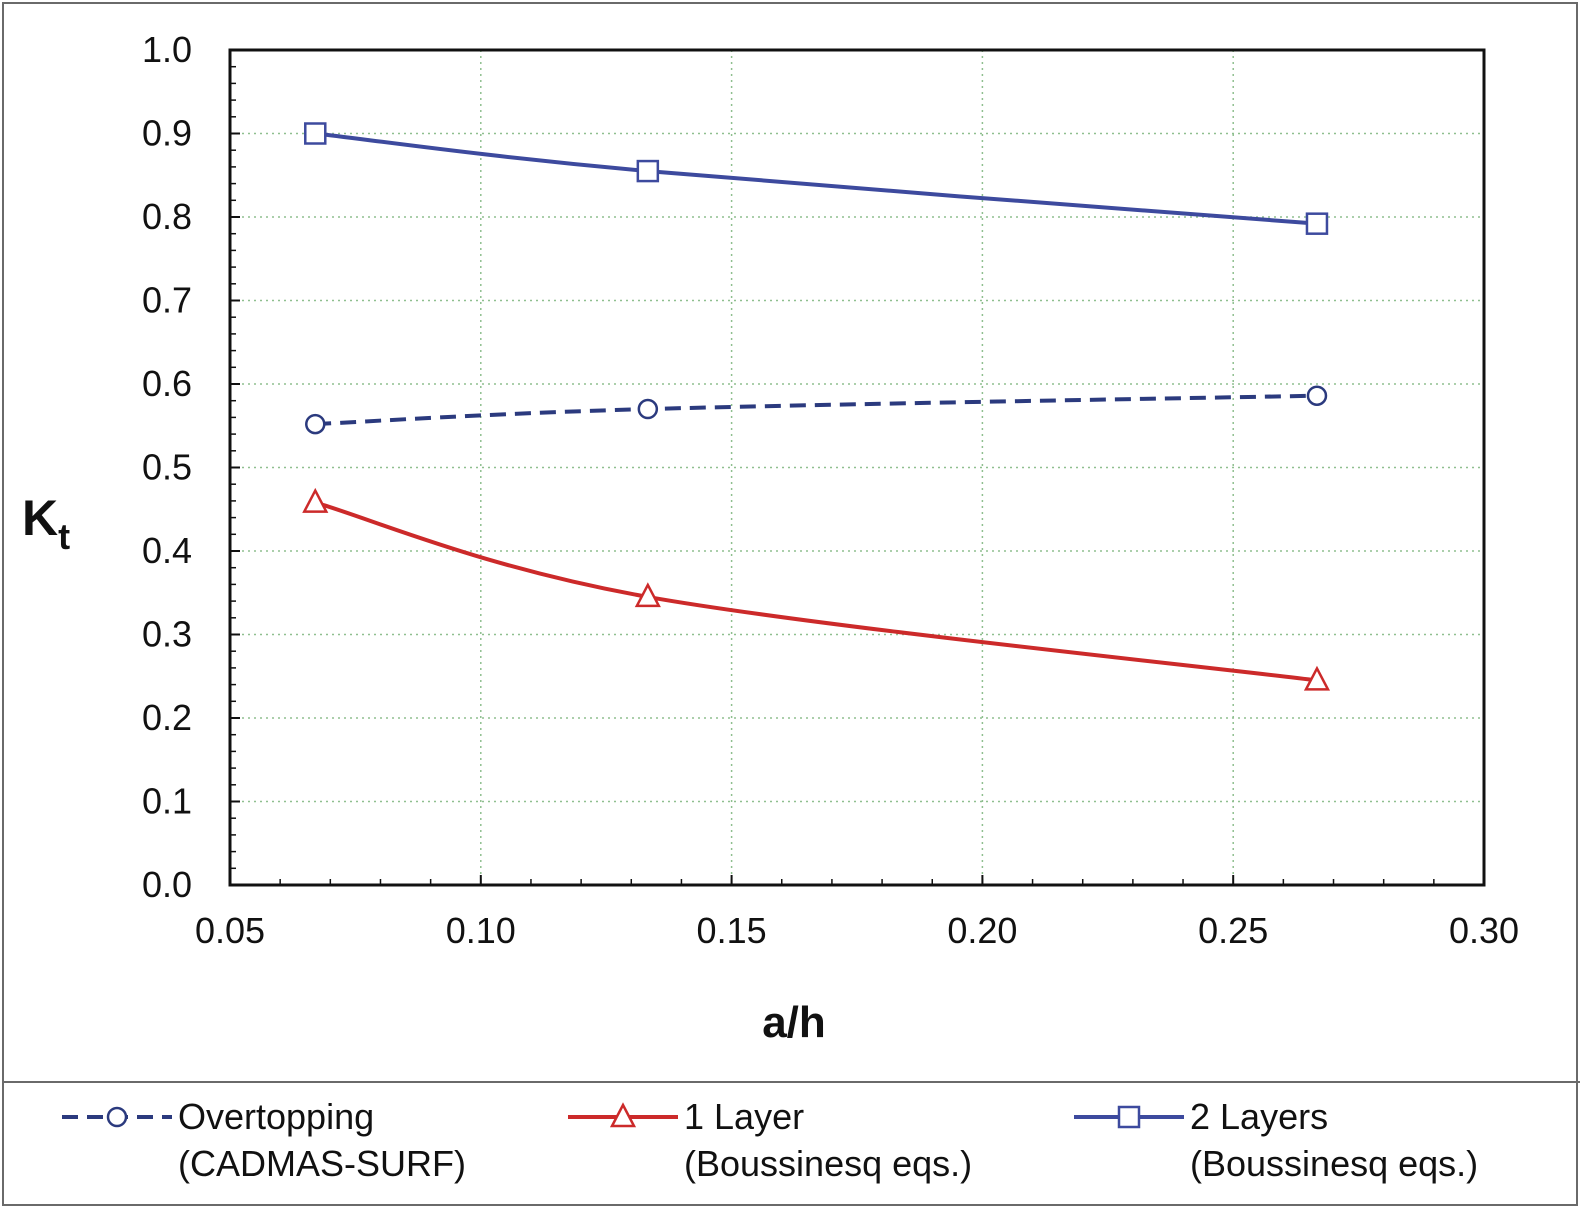 The width and height of the screenshot is (1584, 1212). Describe the element at coordinates (1484, 930) in the screenshot. I see `x-tick-label: 0.30` at that location.